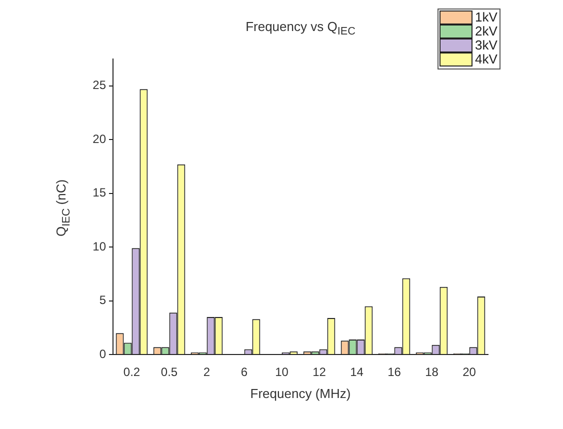 The width and height of the screenshot is (563, 429). I want to click on x-tick-label: 2, so click(206, 372).